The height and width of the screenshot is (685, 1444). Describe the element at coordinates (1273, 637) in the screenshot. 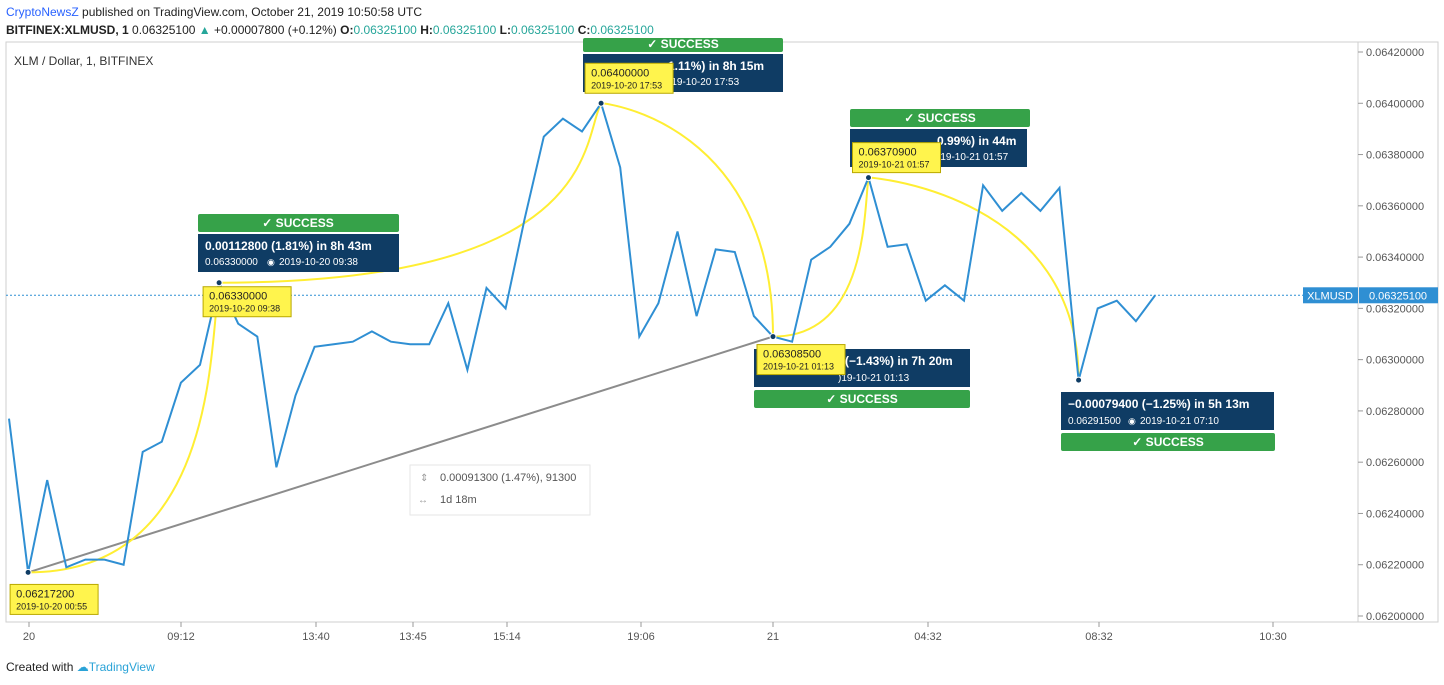

I see `x-tick-label: 10:30` at that location.